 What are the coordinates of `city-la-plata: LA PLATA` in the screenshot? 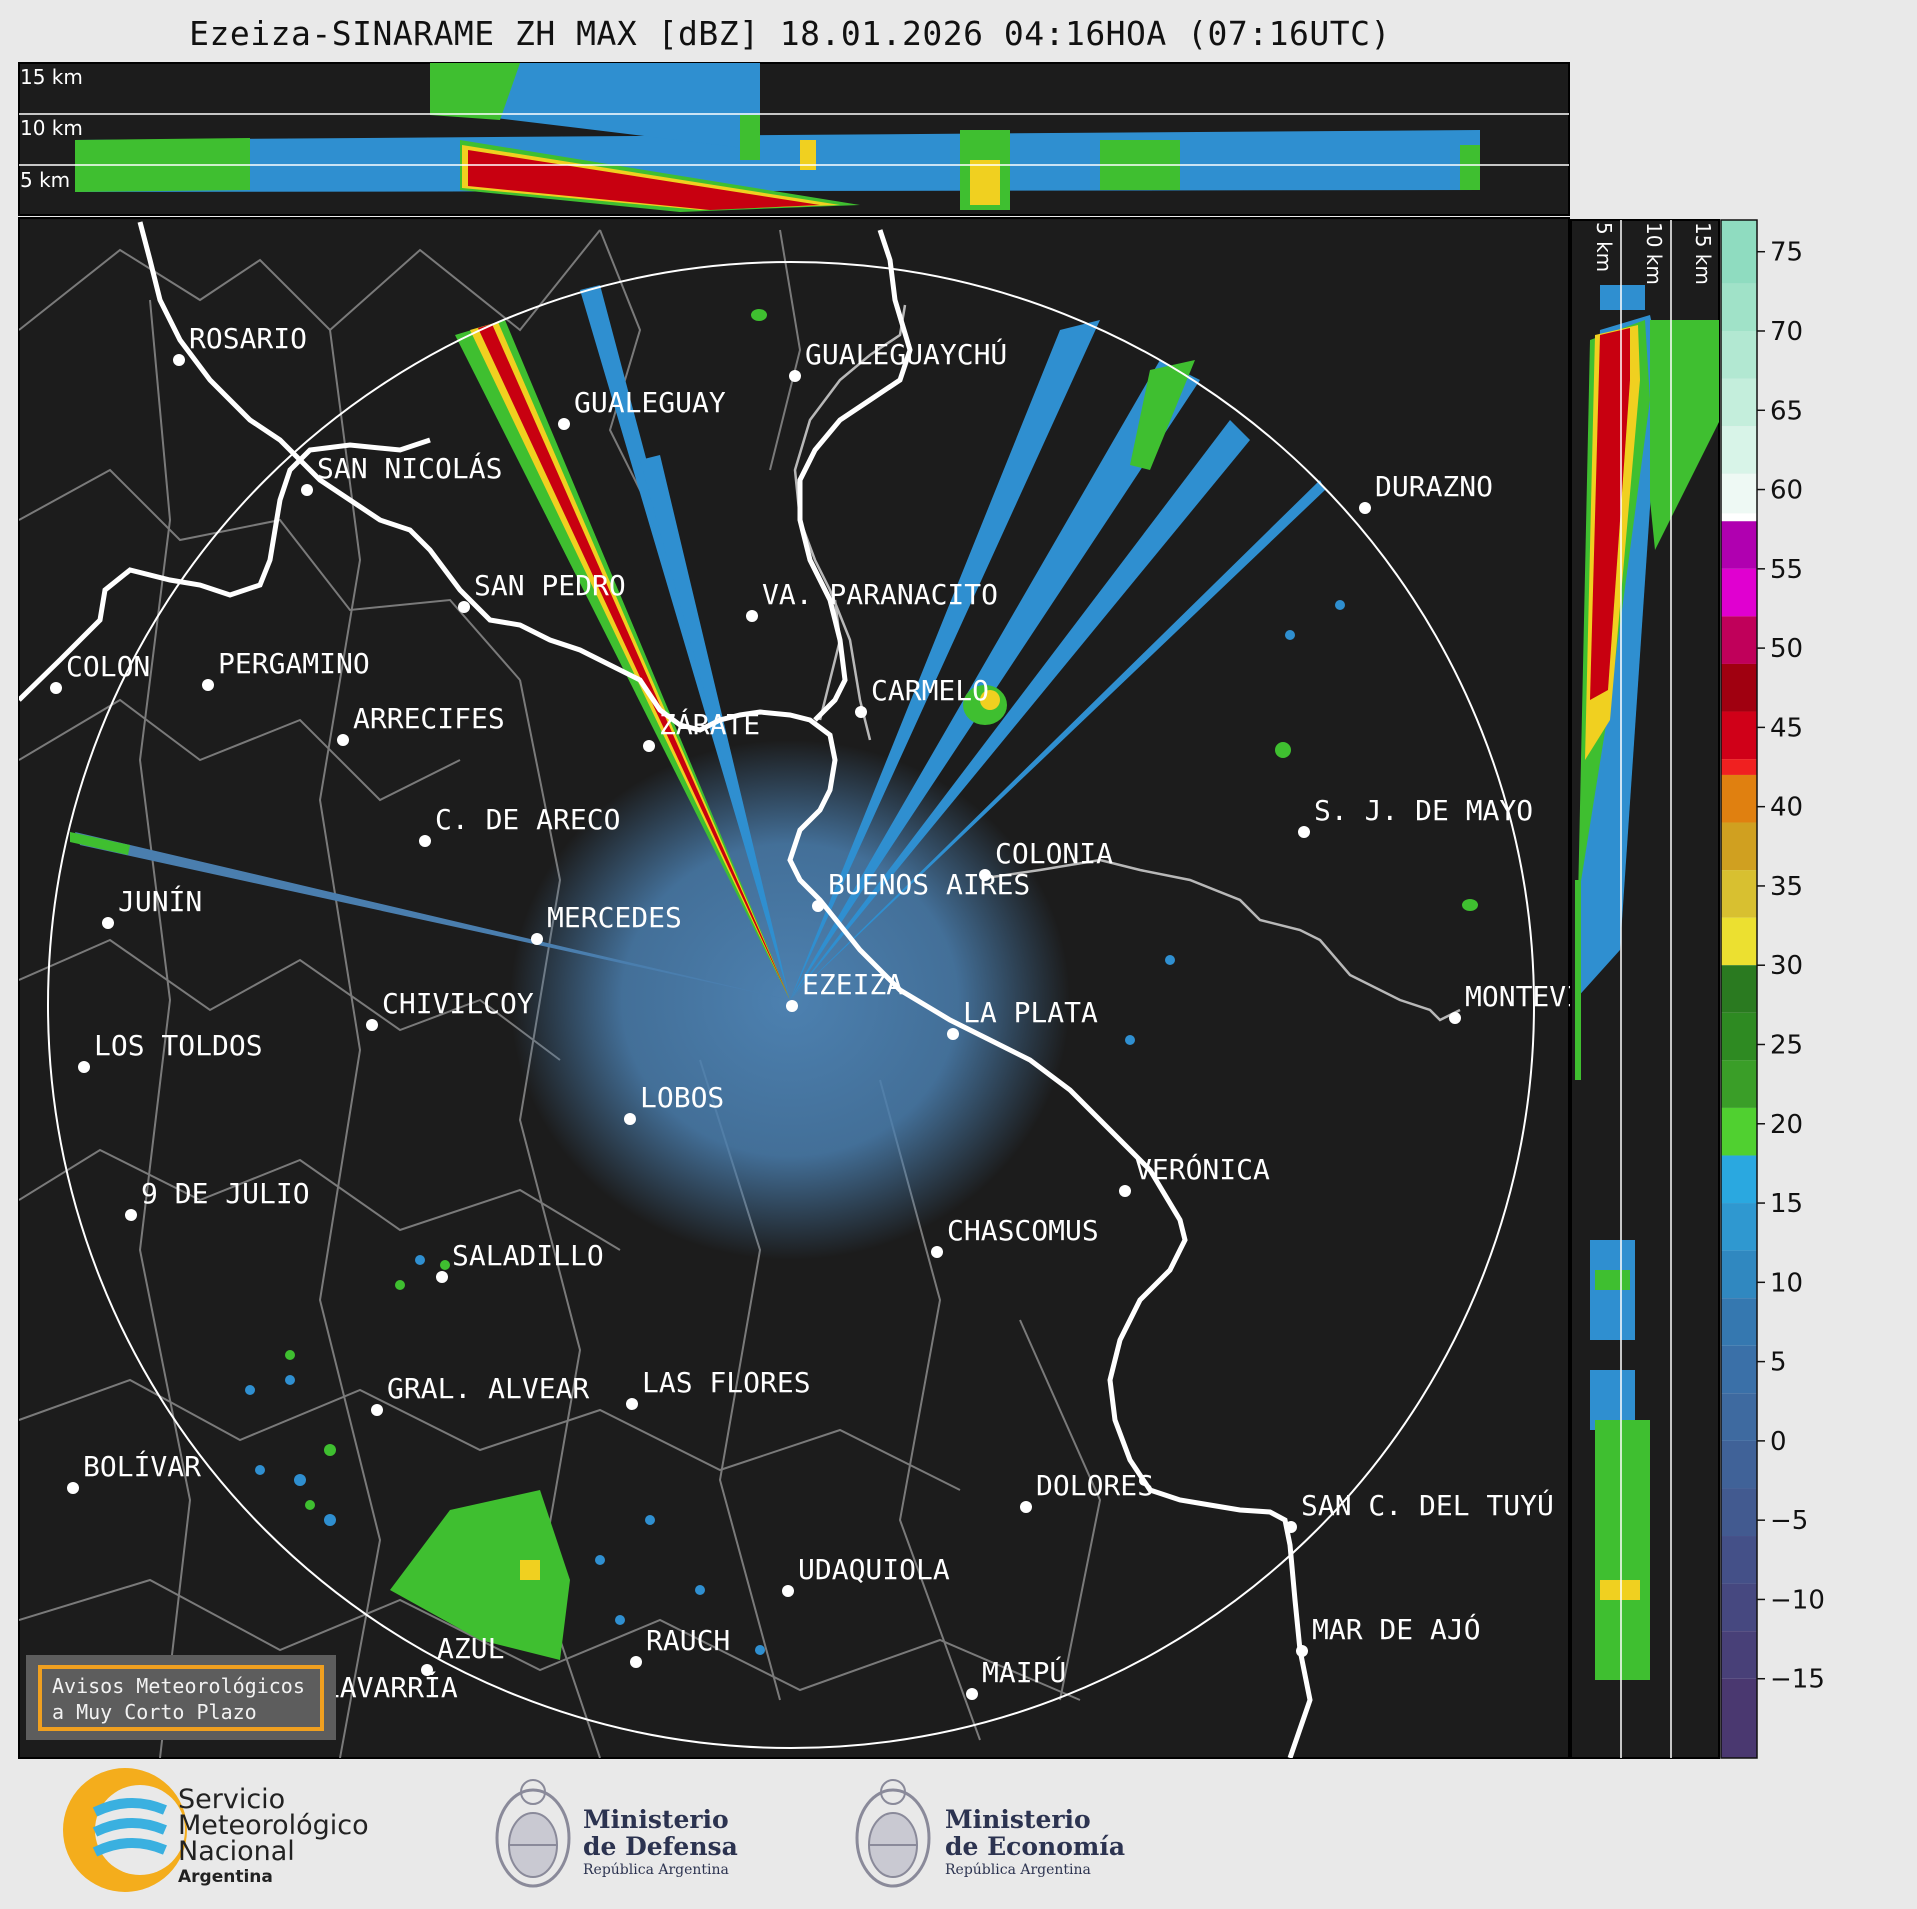 It's located at (1022, 1018).